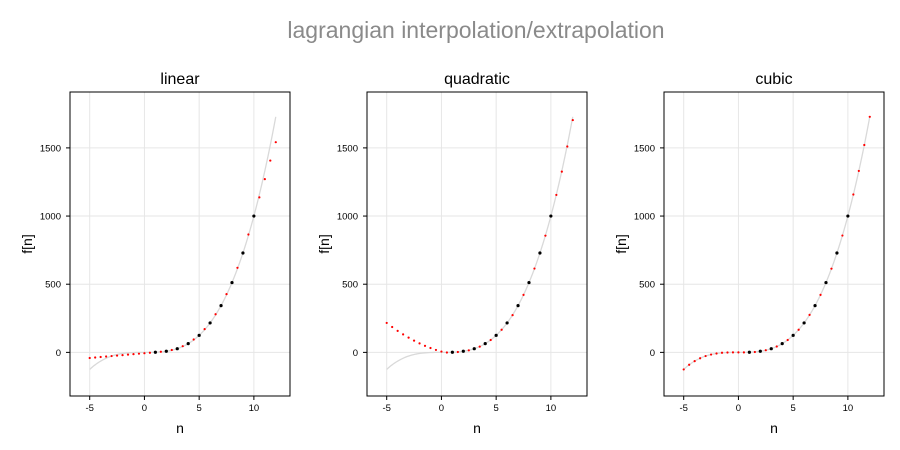 The image size is (900, 450). I want to click on panel-title: cubic, so click(773, 79).